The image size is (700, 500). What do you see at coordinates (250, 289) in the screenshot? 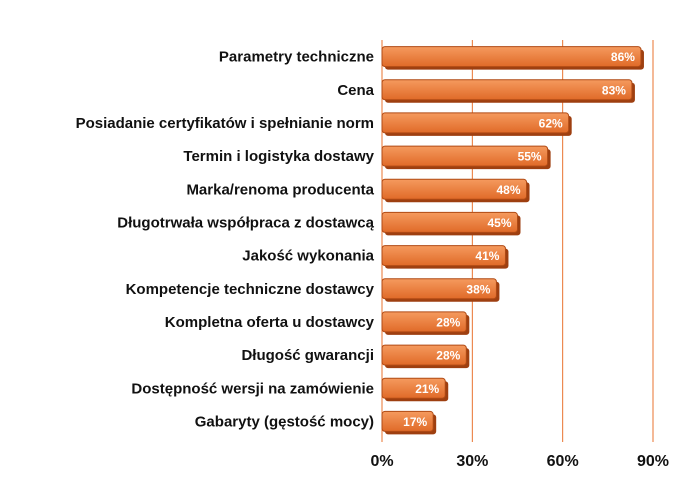
I see `category-label: Kompetencje techniczne dostawcy` at bounding box center [250, 289].